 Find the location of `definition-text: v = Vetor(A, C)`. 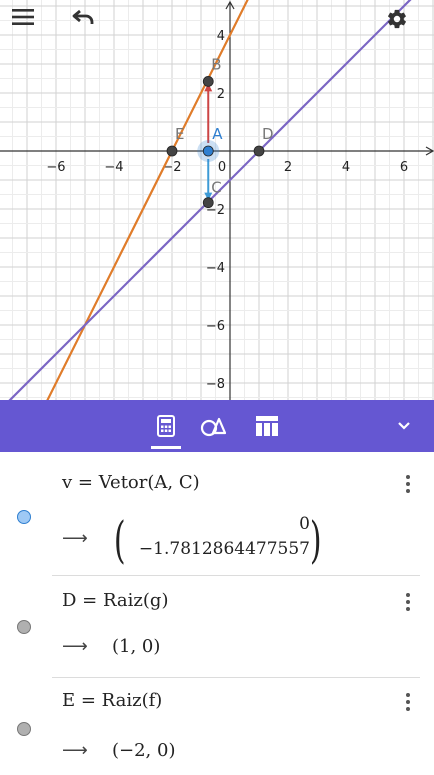

definition-text: v = Vetor(A, C) is located at coordinates (131, 482).